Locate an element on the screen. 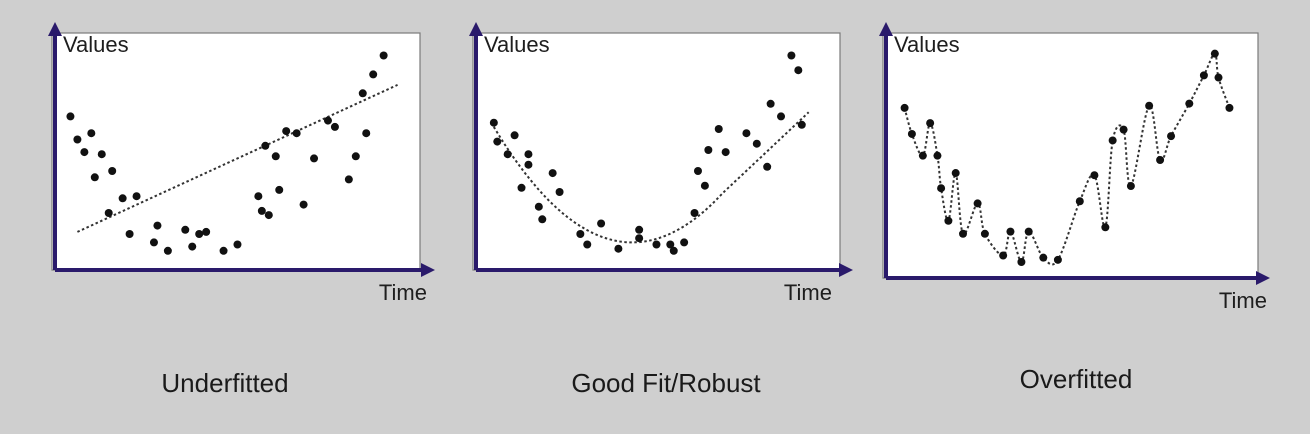  panel-caption: Overfitted is located at coordinates (1076, 379).